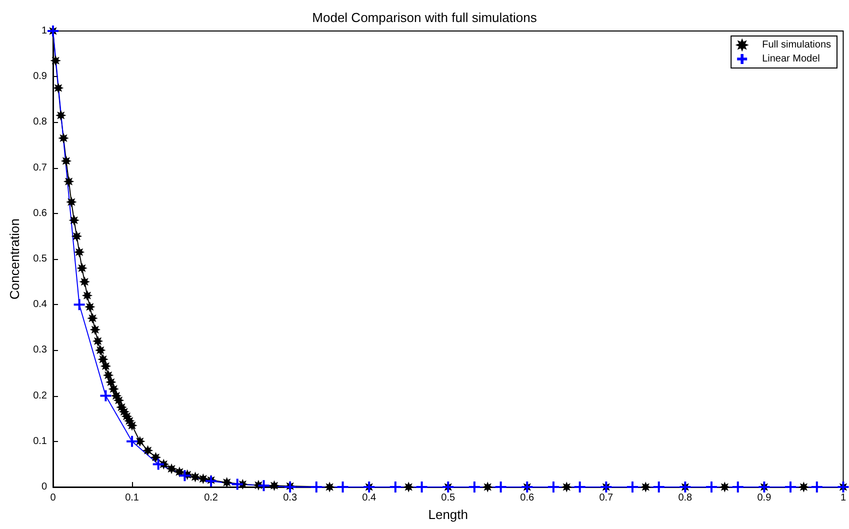 The height and width of the screenshot is (529, 849). What do you see at coordinates (685, 498) in the screenshot?
I see `x-tick-label: 0.8` at bounding box center [685, 498].